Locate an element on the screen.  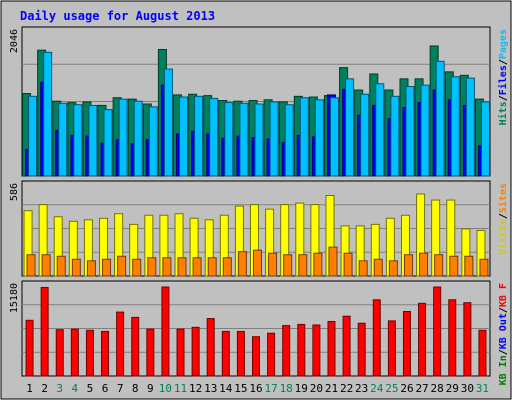
day-label-31: 31 is located at coordinates (482, 388).